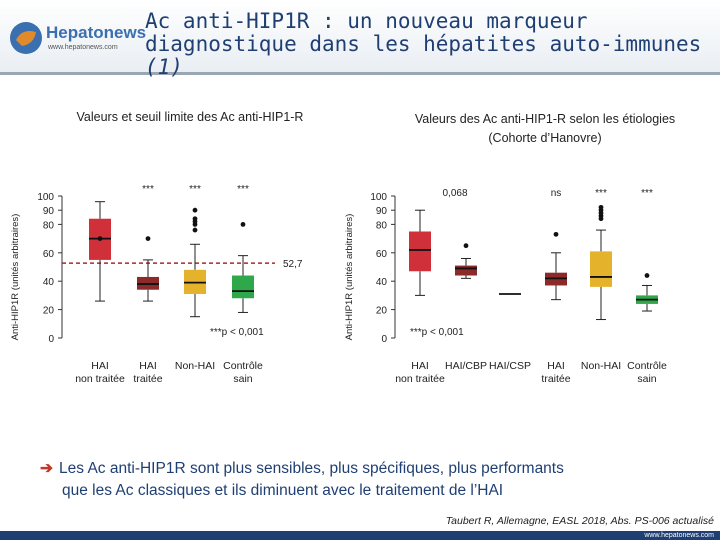 The width and height of the screenshot is (720, 540). Describe the element at coordinates (46, 468) in the screenshot. I see `arrow-right-icon: ➔` at that location.